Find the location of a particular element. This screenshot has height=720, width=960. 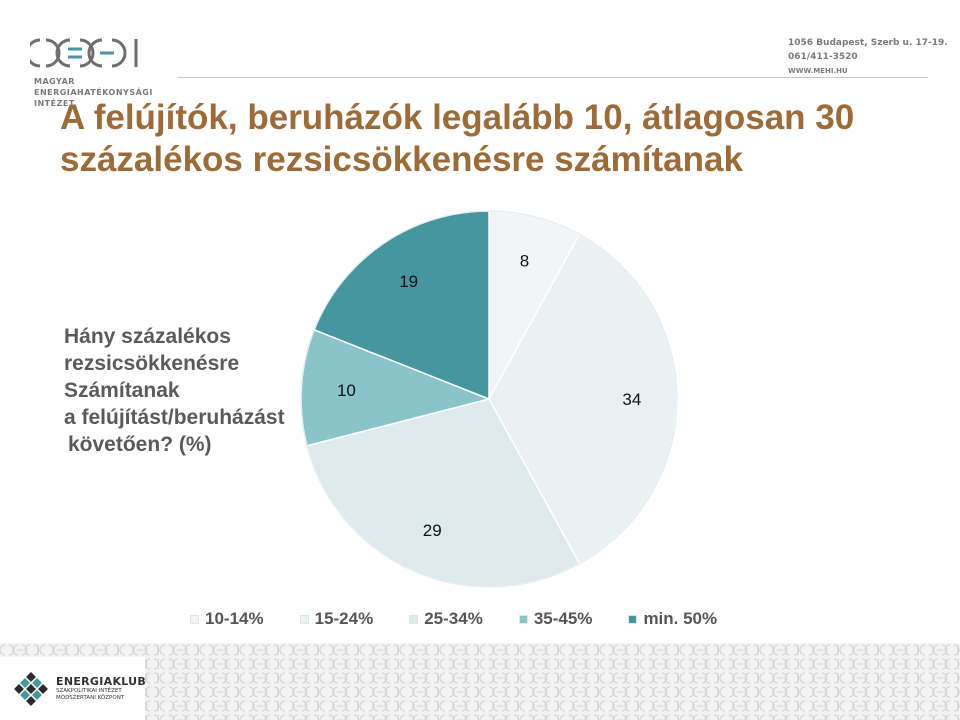

pie-value-label: 19 is located at coordinates (408, 281).